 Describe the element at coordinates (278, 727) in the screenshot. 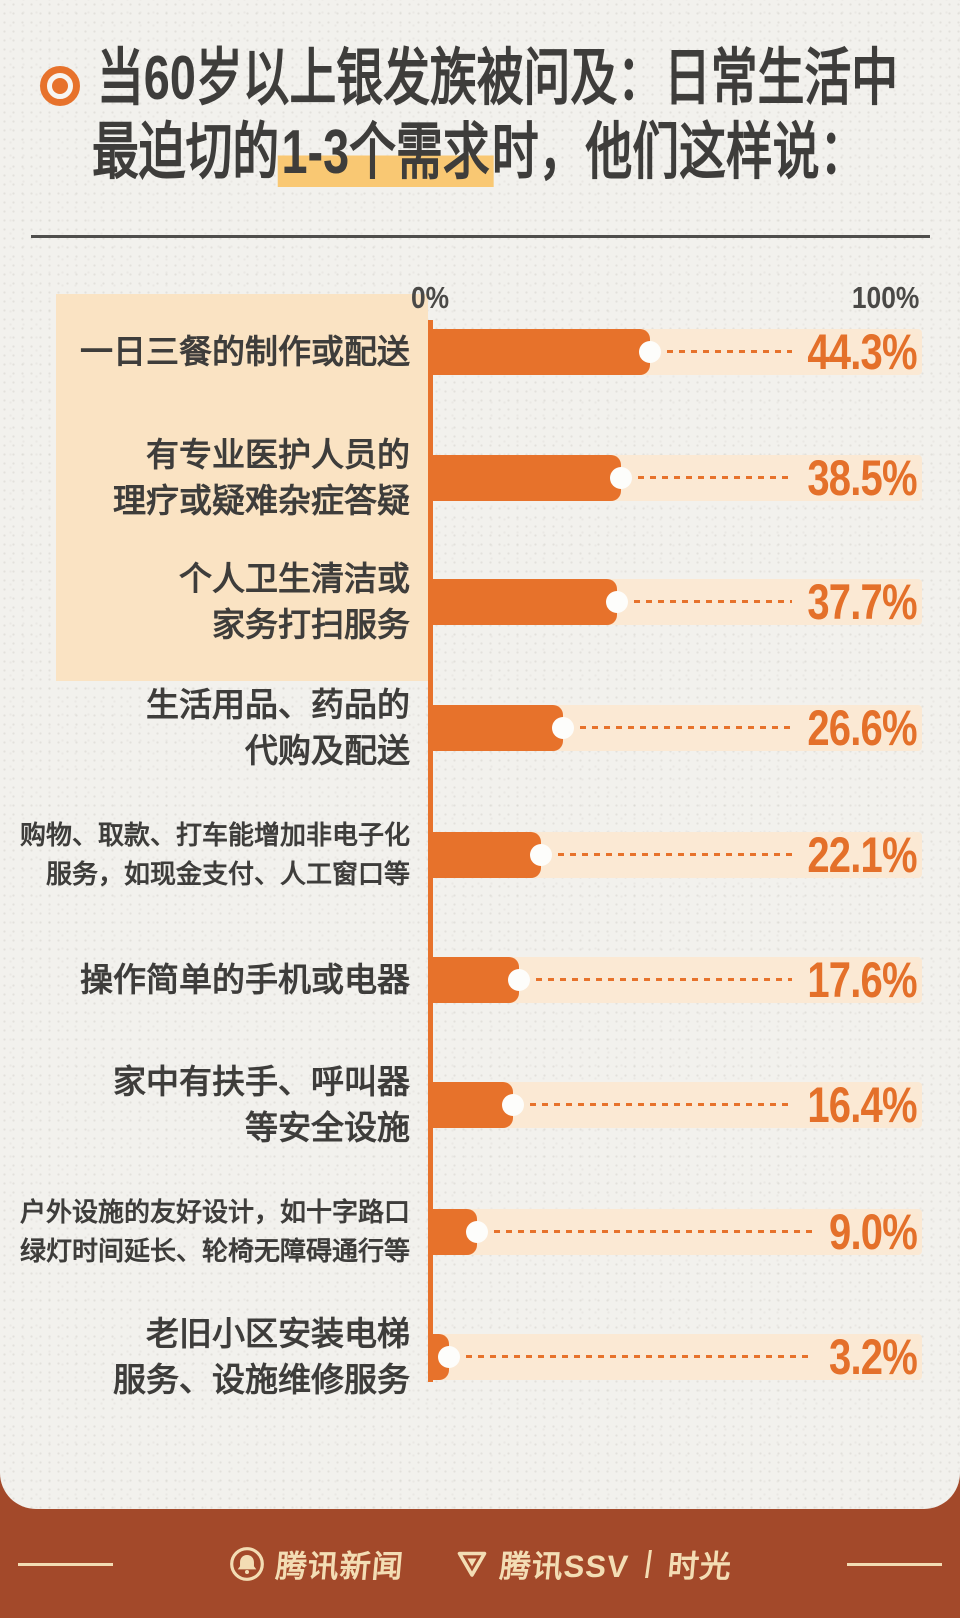

I see `bar-category-label: 生活用品、药品的 代购及配送` at that location.